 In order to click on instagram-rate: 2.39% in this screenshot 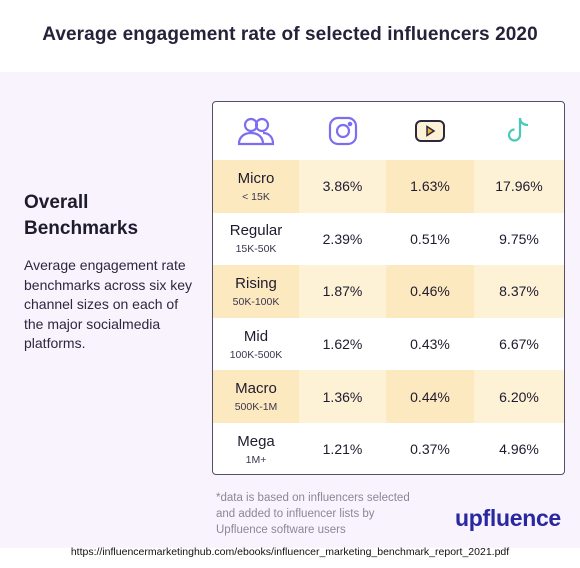, I will do `click(342, 238)`.